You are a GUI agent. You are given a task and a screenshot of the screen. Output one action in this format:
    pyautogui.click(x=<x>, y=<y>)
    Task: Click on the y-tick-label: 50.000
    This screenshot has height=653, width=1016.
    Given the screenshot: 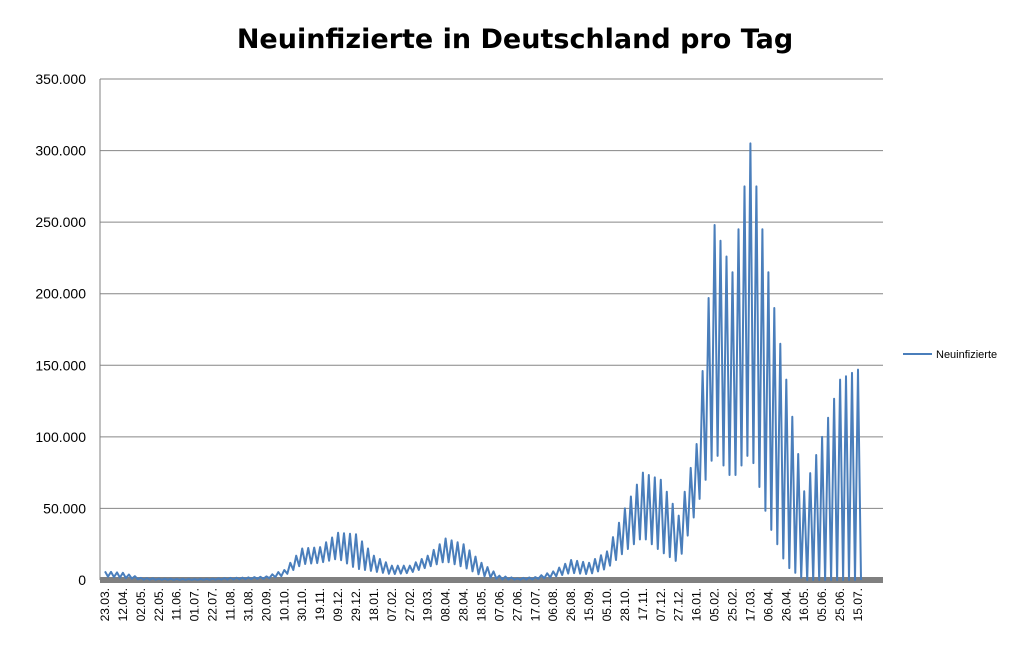 What is the action you would take?
    pyautogui.click(x=64, y=508)
    